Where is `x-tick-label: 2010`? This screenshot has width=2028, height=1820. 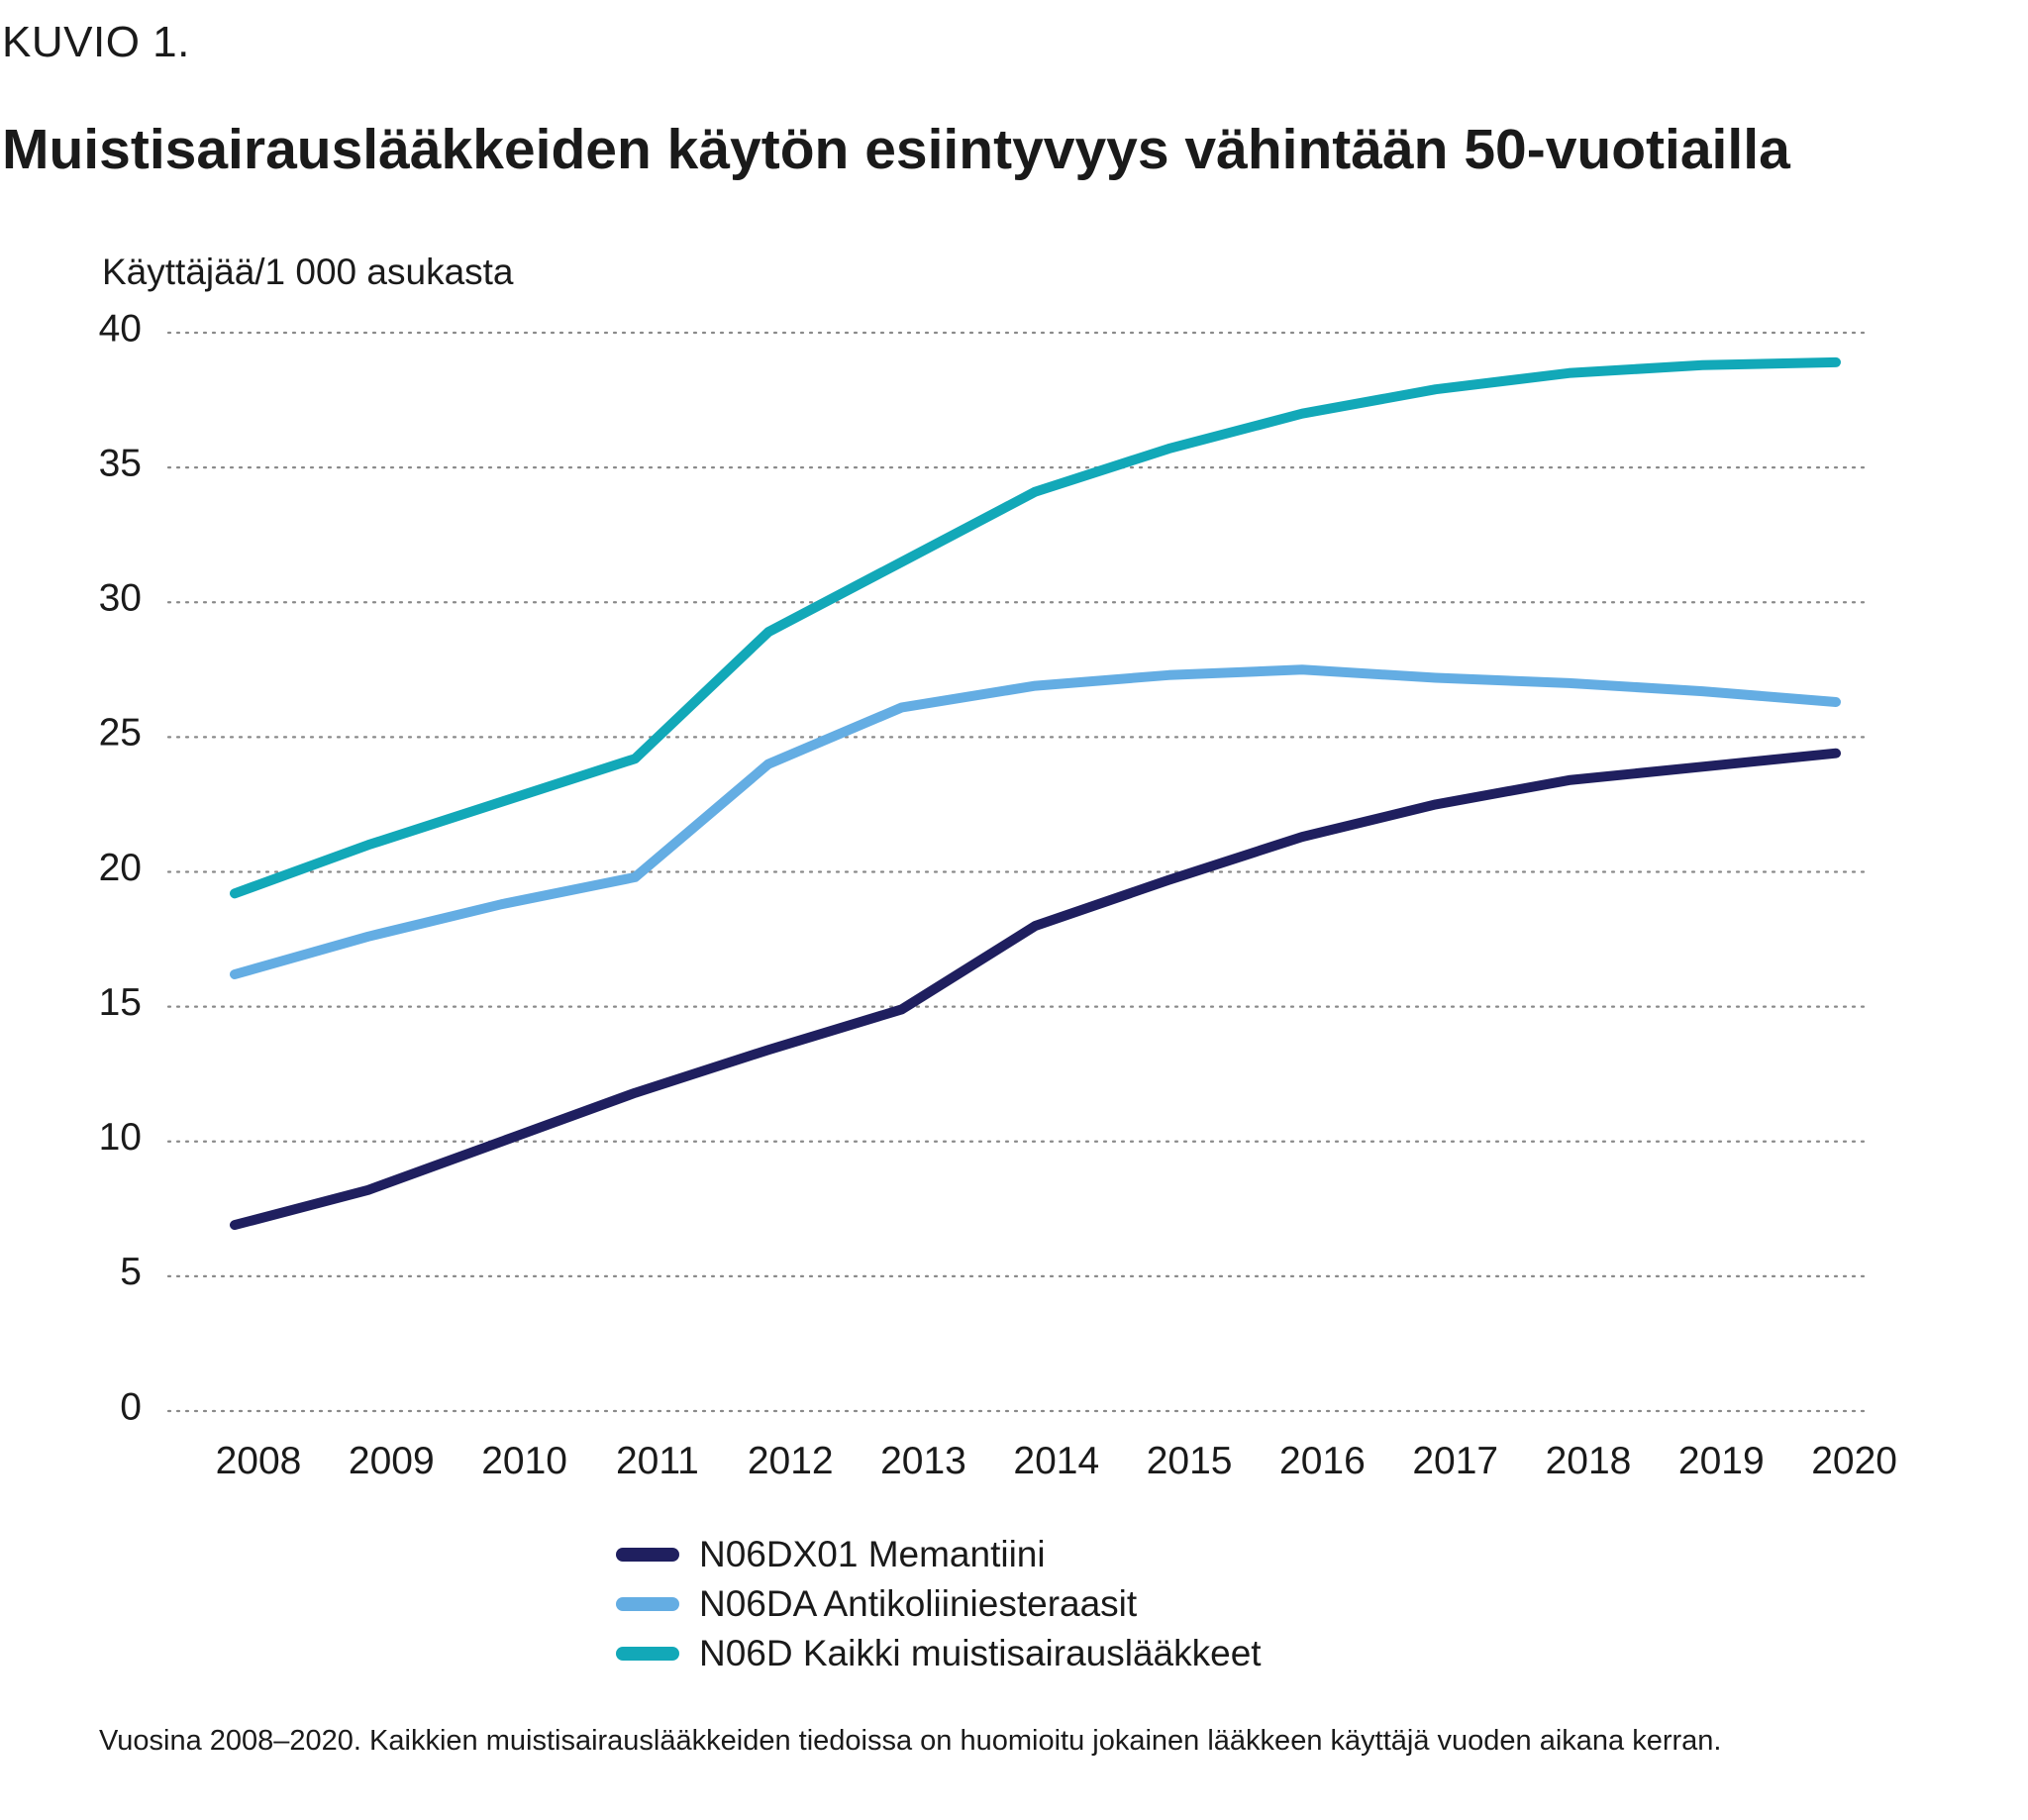 x-tick-label: 2010 is located at coordinates (524, 1461).